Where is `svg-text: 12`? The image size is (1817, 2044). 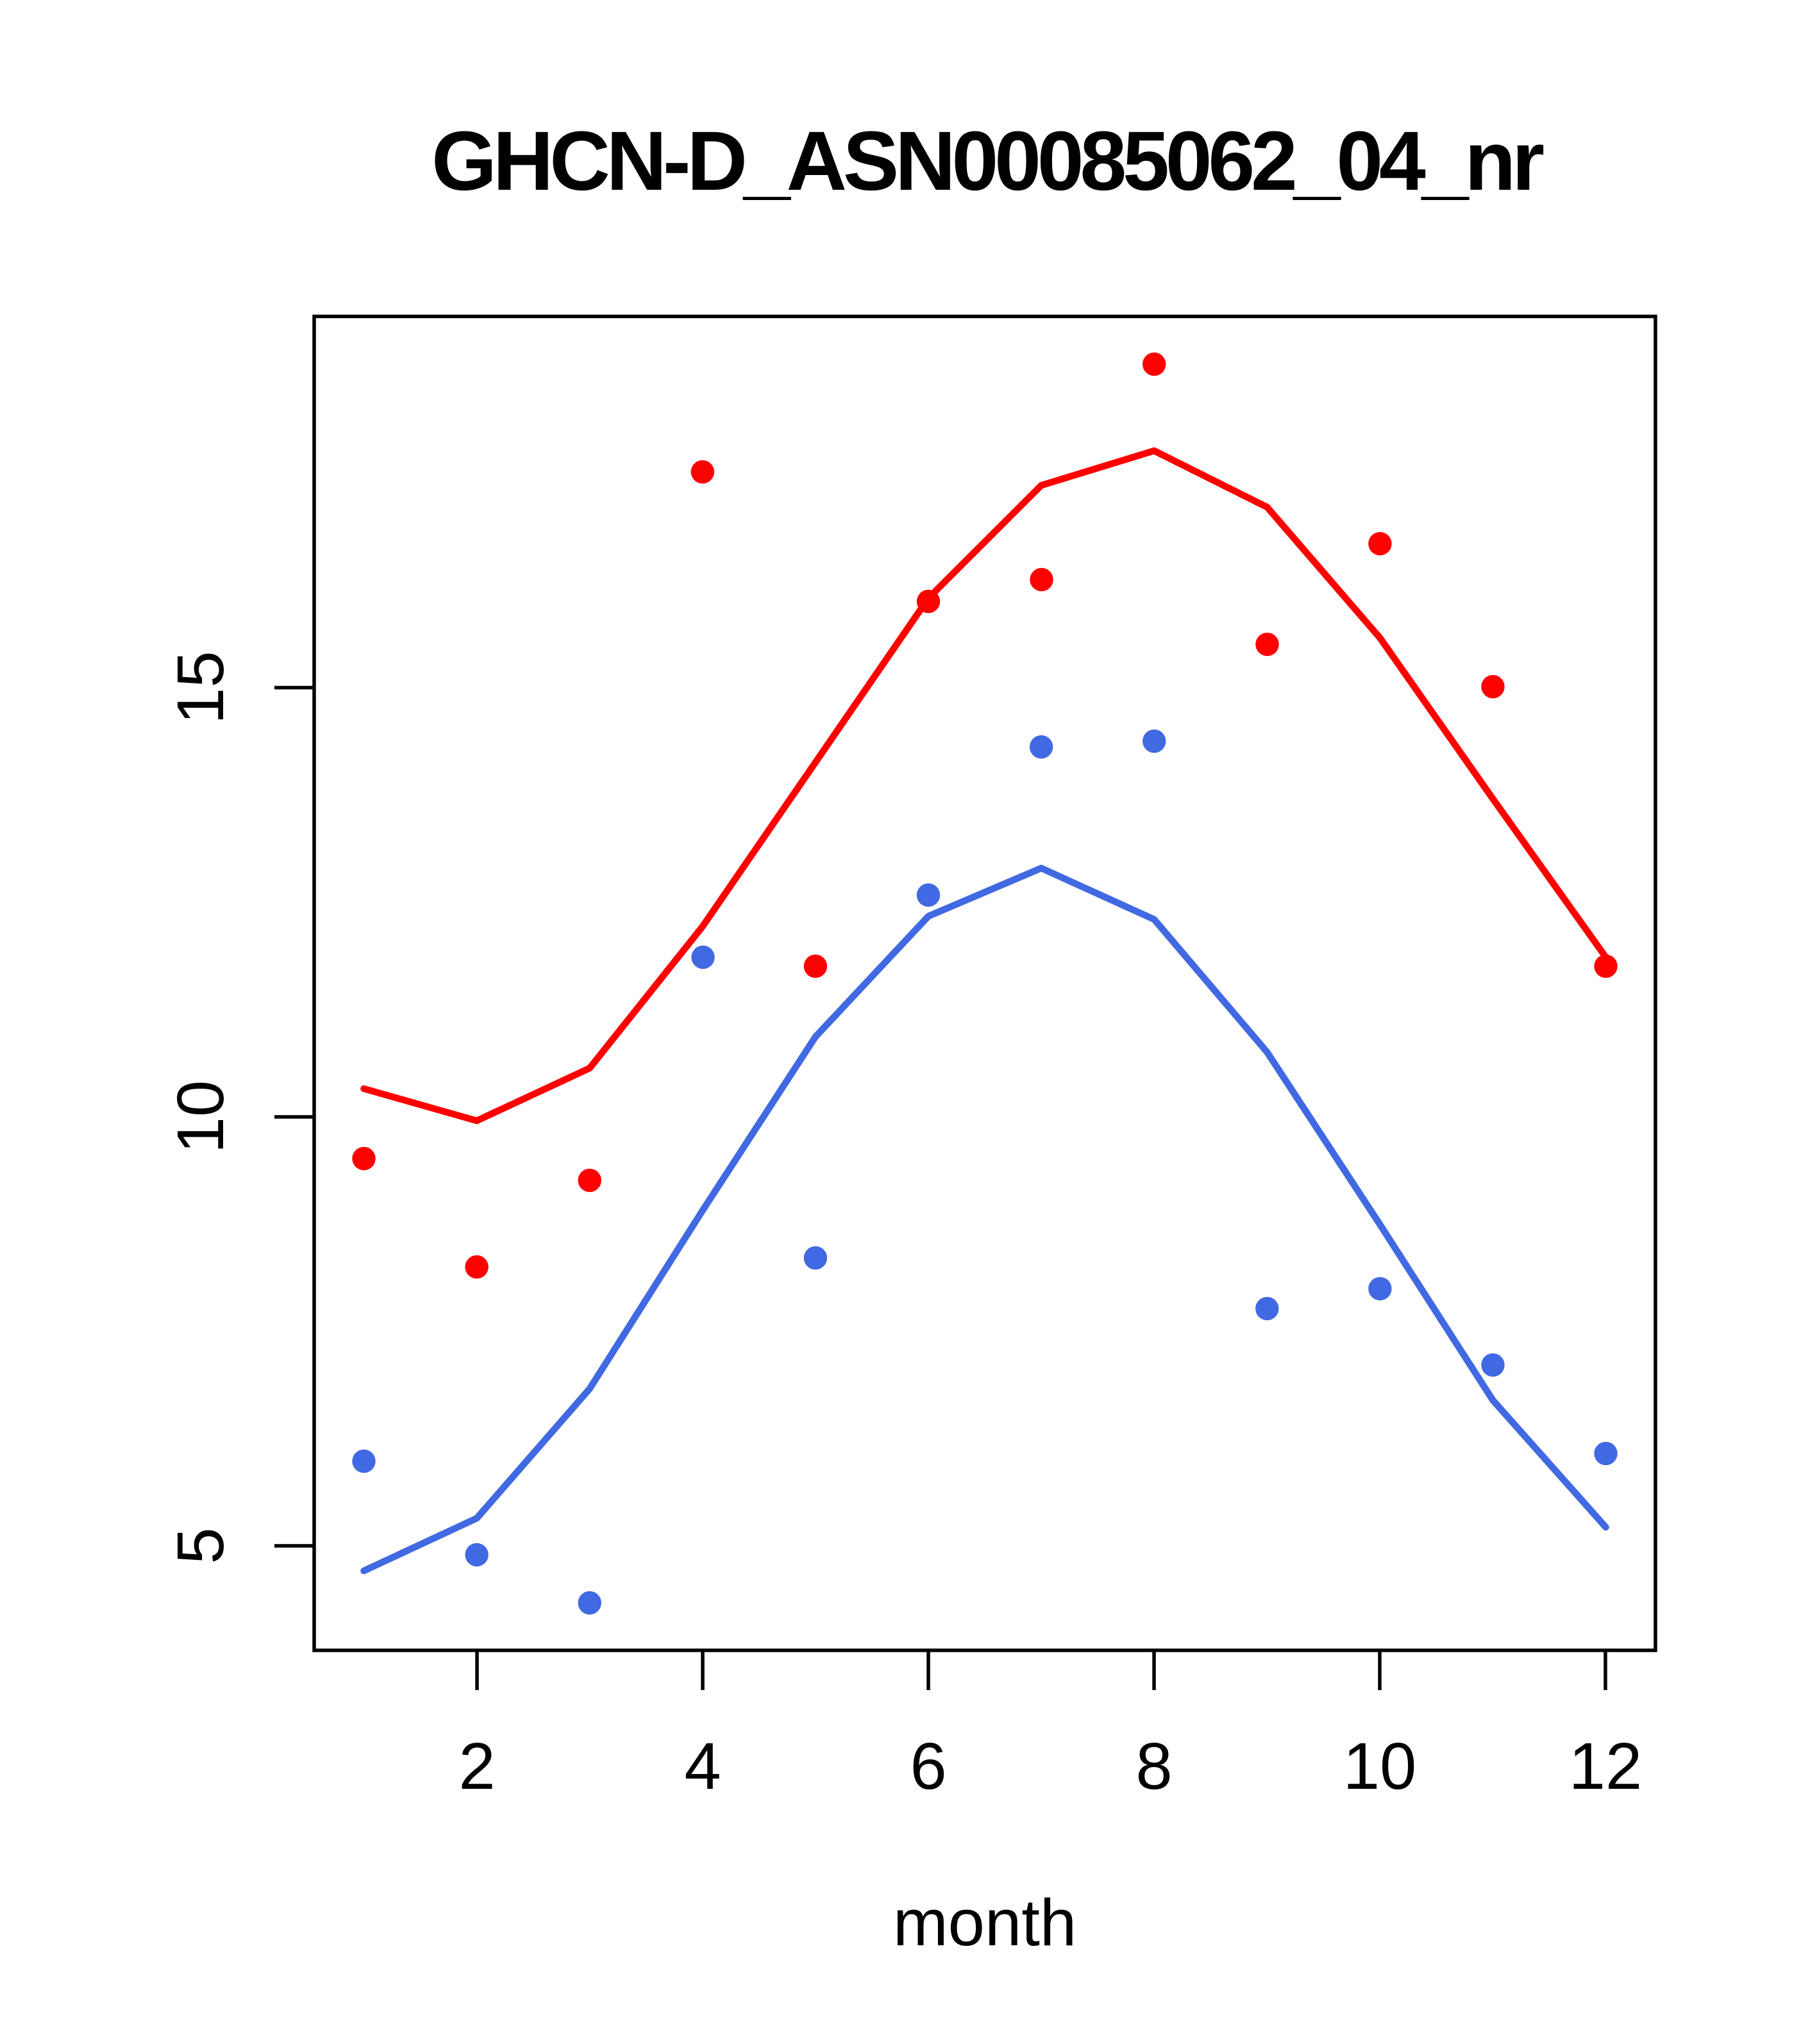 svg-text: 12 is located at coordinates (1606, 1766).